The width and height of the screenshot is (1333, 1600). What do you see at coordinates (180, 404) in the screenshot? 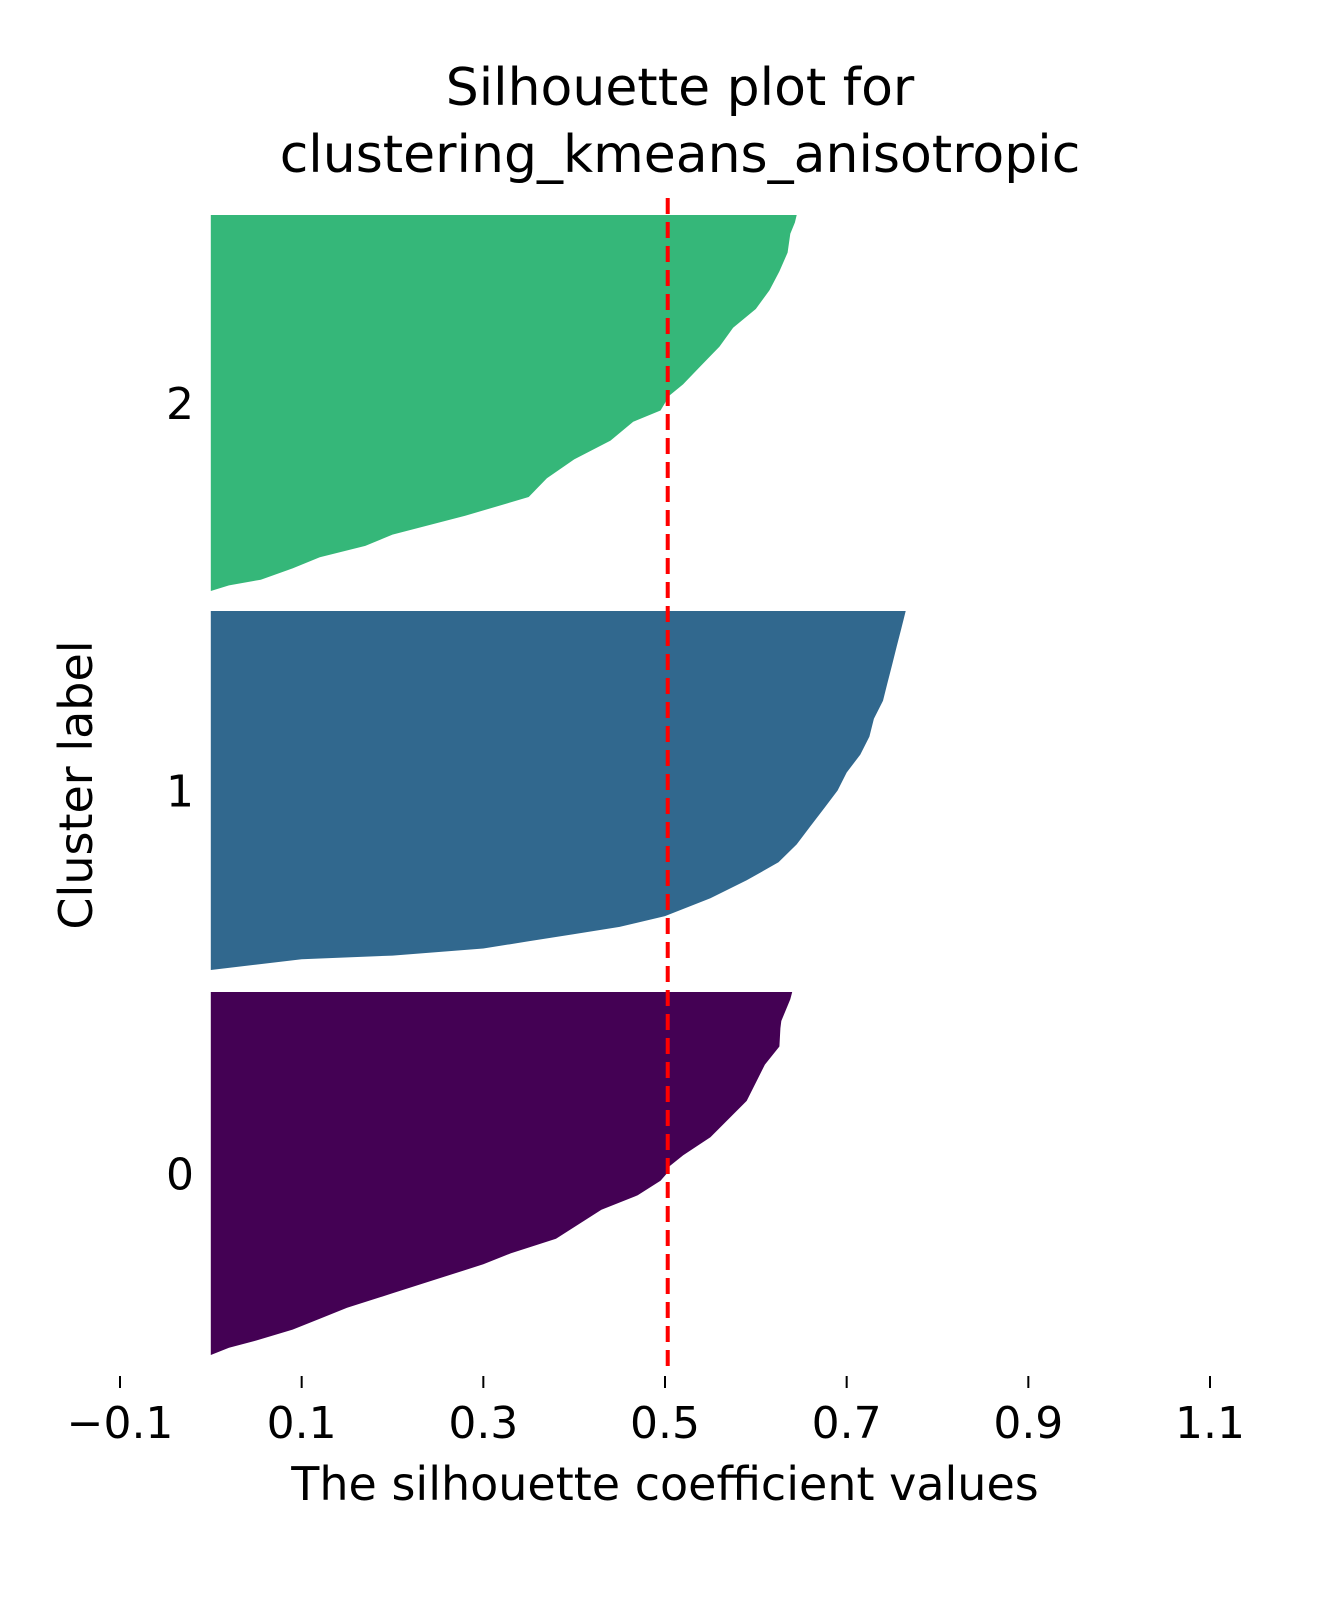
I see `cluster-label-2: 2` at bounding box center [180, 404].